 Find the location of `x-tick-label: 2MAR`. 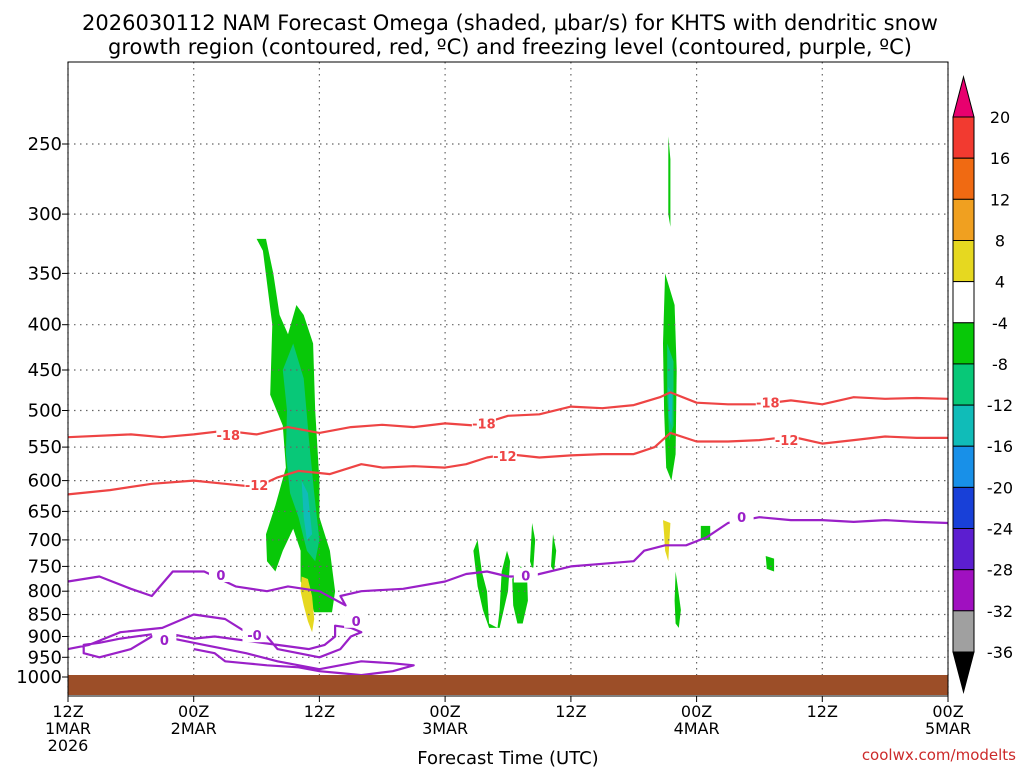

x-tick-label: 2MAR is located at coordinates (194, 728).